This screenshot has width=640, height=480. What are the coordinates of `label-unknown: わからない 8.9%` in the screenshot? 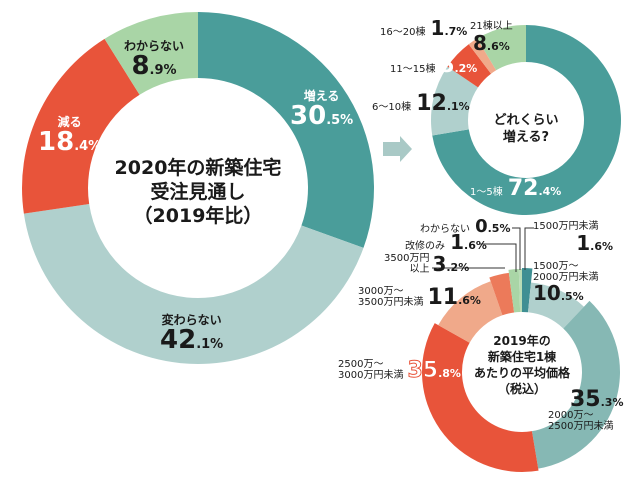 It's located at (154, 60).